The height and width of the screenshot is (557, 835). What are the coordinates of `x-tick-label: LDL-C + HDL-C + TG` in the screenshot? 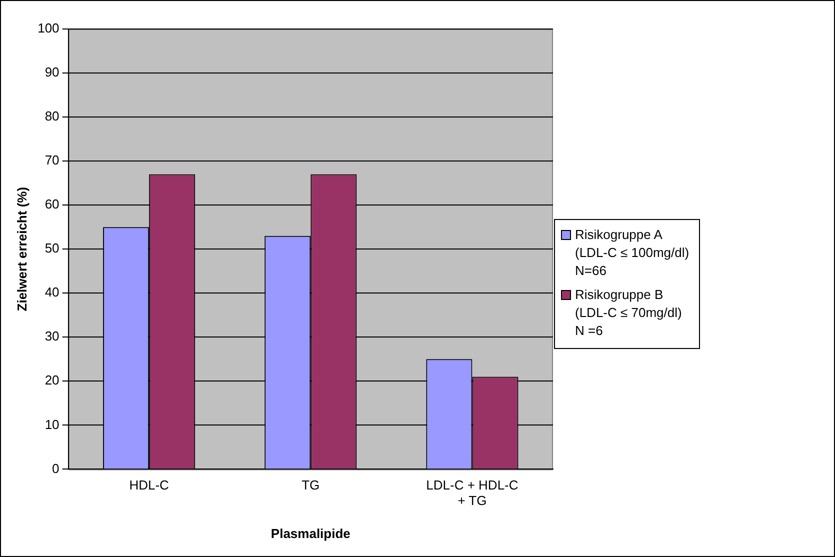 It's located at (472, 493).